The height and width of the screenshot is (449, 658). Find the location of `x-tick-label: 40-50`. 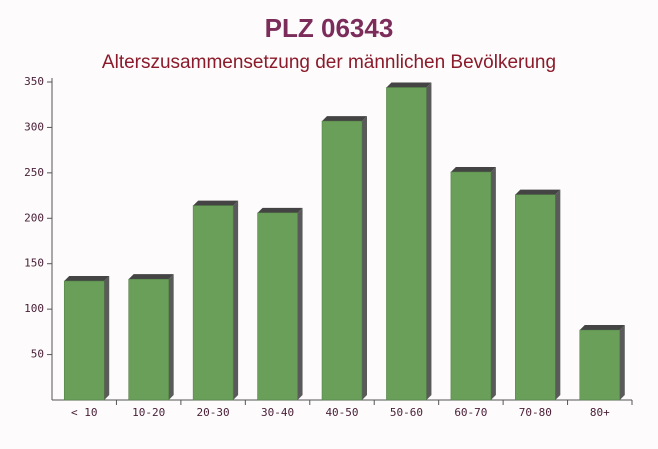

x-tick-label: 40-50 is located at coordinates (341, 412).